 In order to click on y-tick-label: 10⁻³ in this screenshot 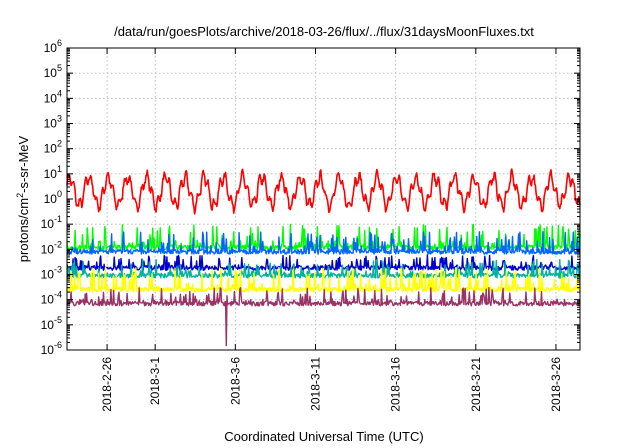, I will do `click(51, 273)`.